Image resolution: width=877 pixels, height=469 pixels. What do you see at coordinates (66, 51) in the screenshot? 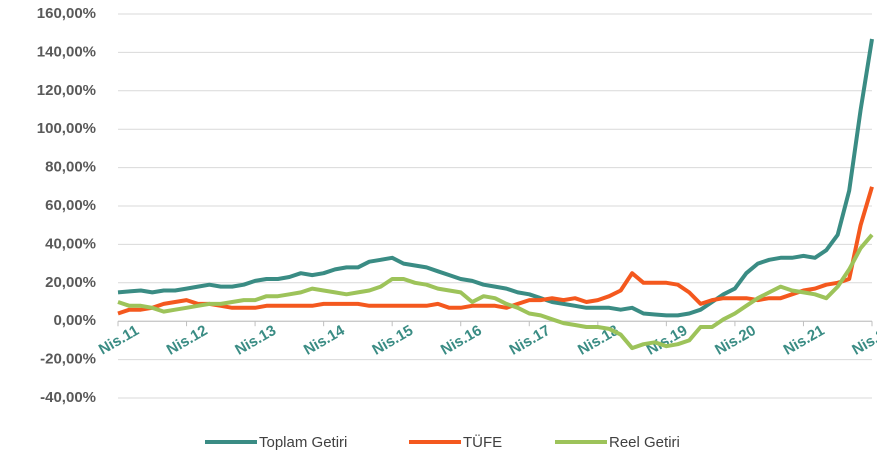
I see `y-tick-label: 140,00%` at bounding box center [66, 51].